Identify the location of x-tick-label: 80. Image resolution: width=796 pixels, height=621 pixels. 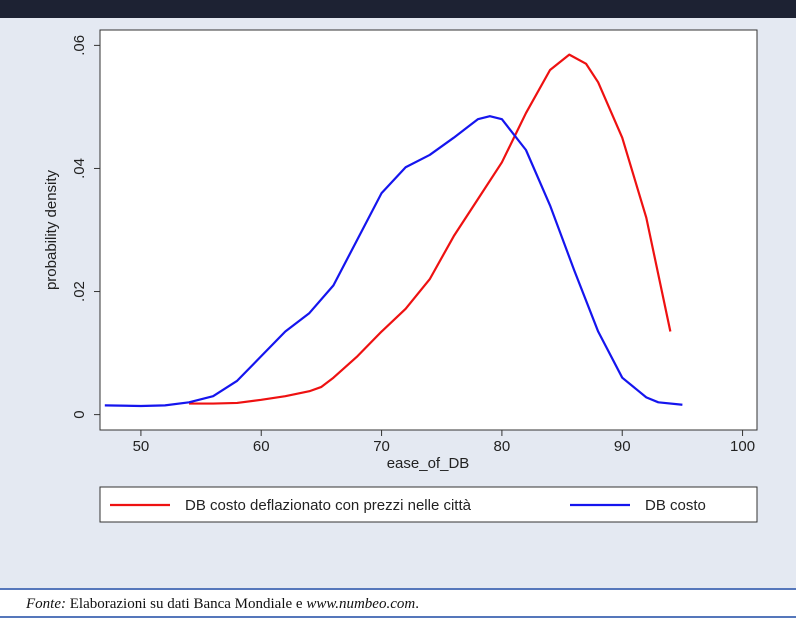
(502, 446).